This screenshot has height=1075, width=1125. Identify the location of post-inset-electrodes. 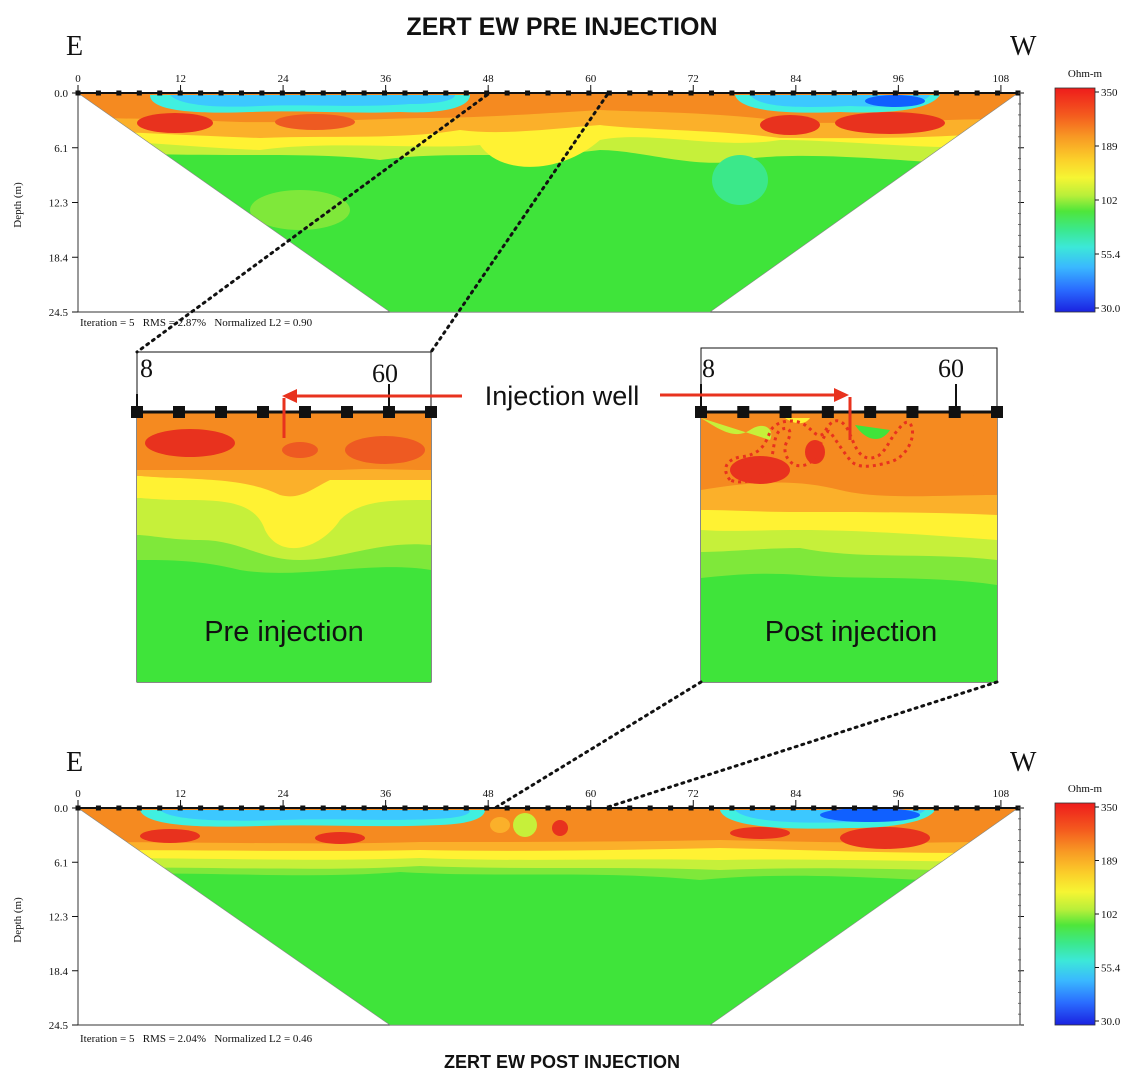
(849, 412).